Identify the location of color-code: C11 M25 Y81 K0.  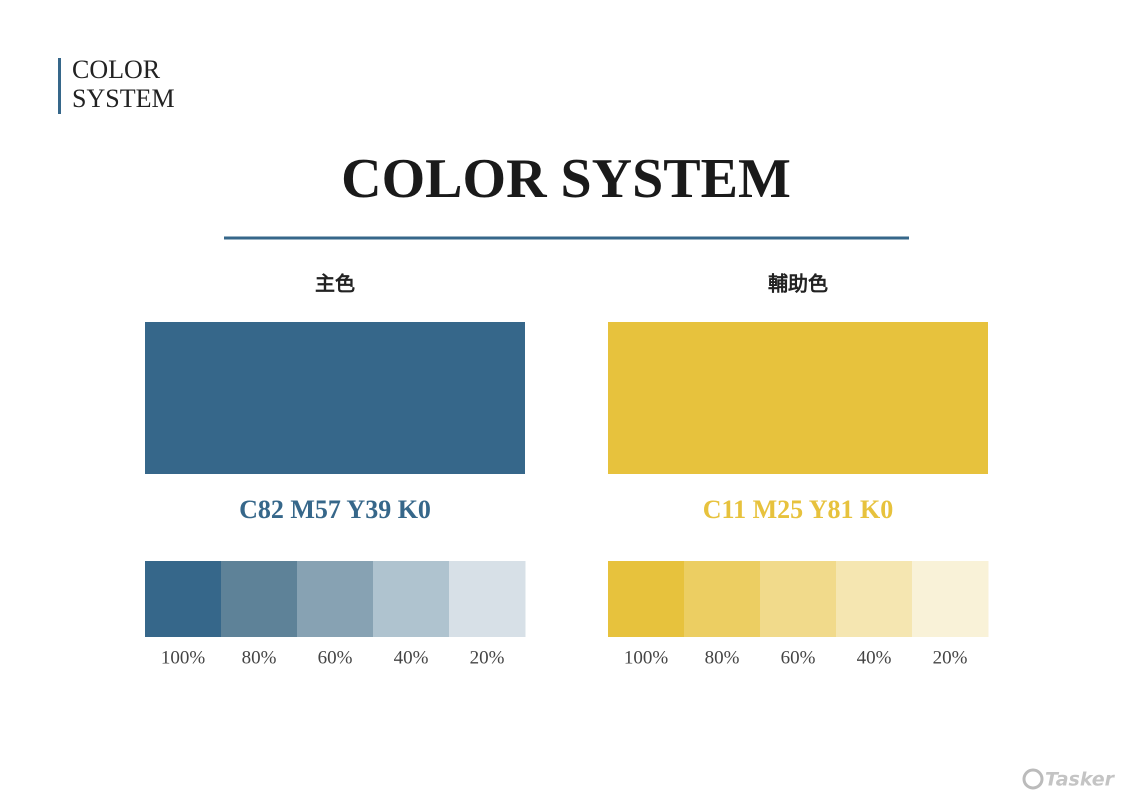
(798, 509).